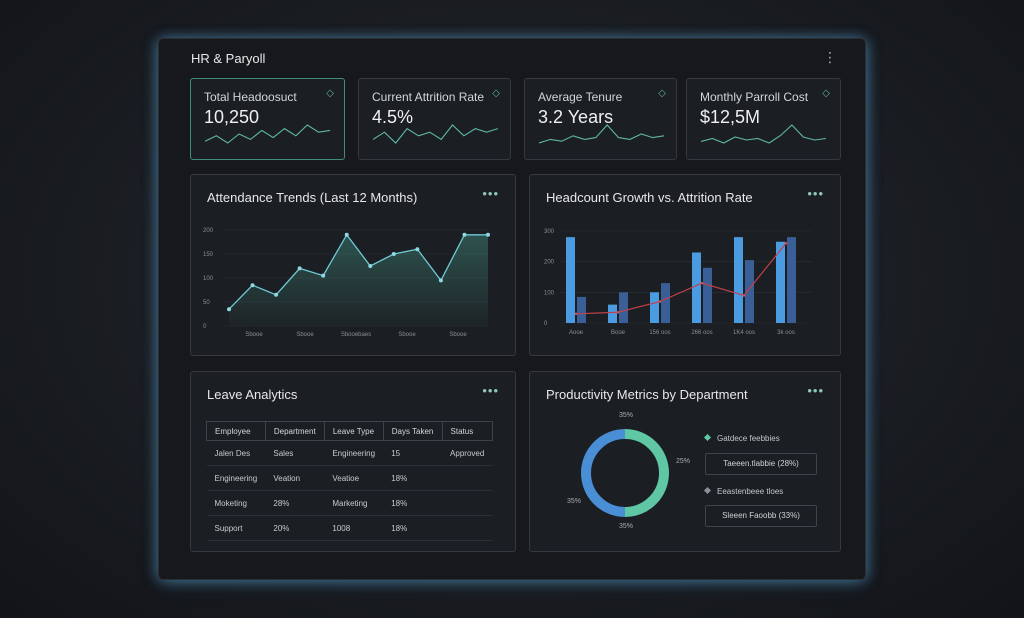 The width and height of the screenshot is (1024, 618). What do you see at coordinates (761, 464) in the screenshot?
I see `legend-value-box: Taeeen.tlabbie (28%)` at bounding box center [761, 464].